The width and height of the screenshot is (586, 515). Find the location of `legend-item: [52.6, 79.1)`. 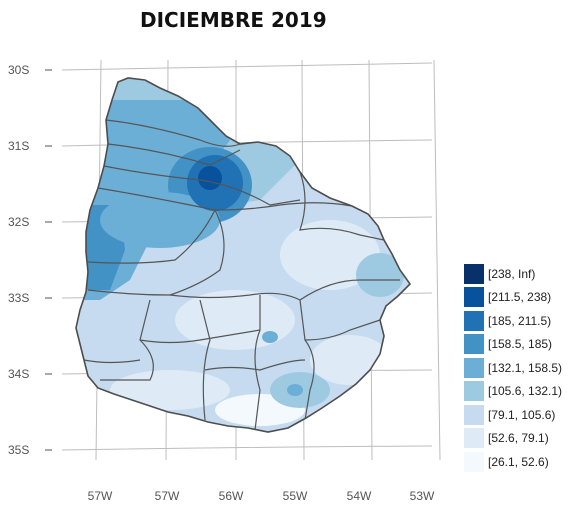

legend-item: [52.6, 79.1) is located at coordinates (513, 439).